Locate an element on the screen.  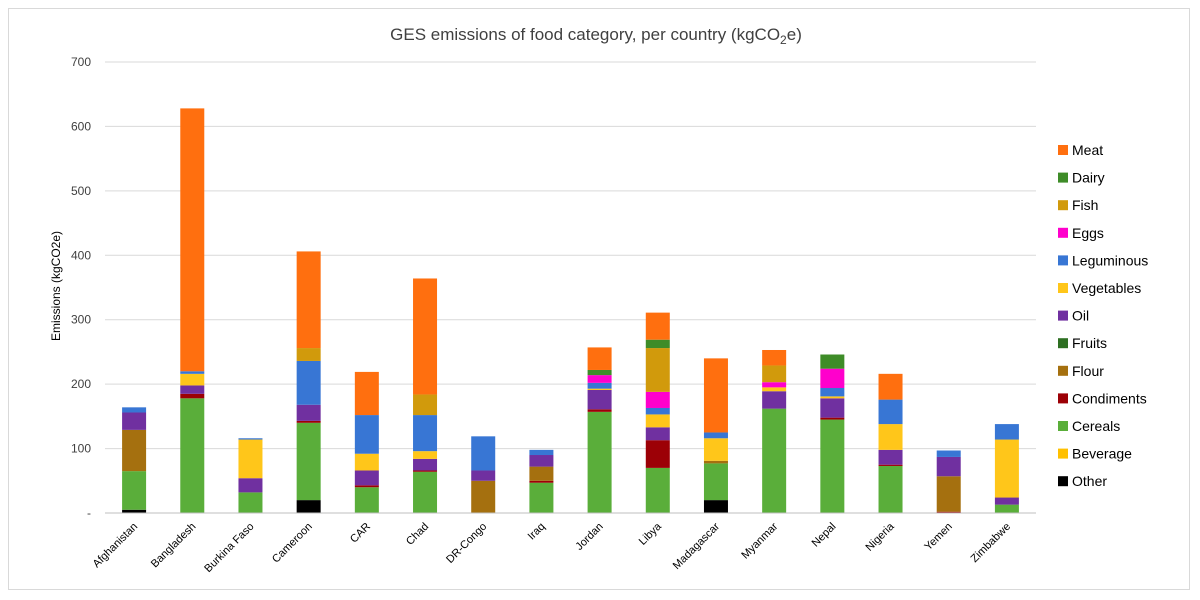
x-tick-label: Burkina Faso is located at coordinates (229, 548).